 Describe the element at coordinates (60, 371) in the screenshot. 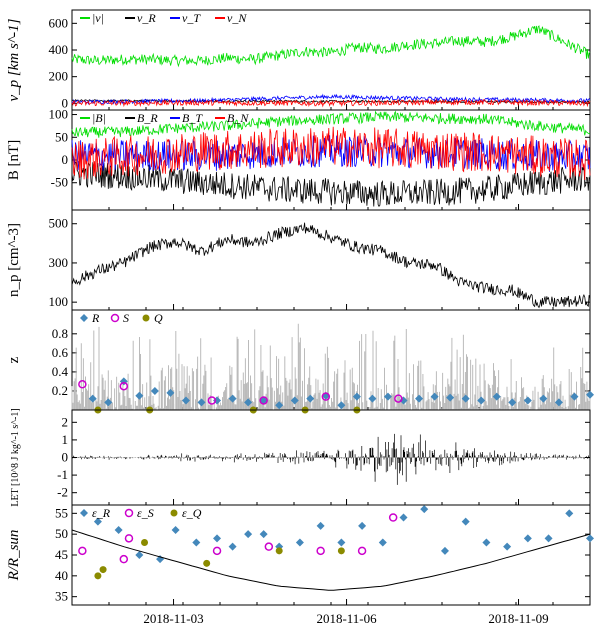

I see `y-tick-label: 0.4` at that location.